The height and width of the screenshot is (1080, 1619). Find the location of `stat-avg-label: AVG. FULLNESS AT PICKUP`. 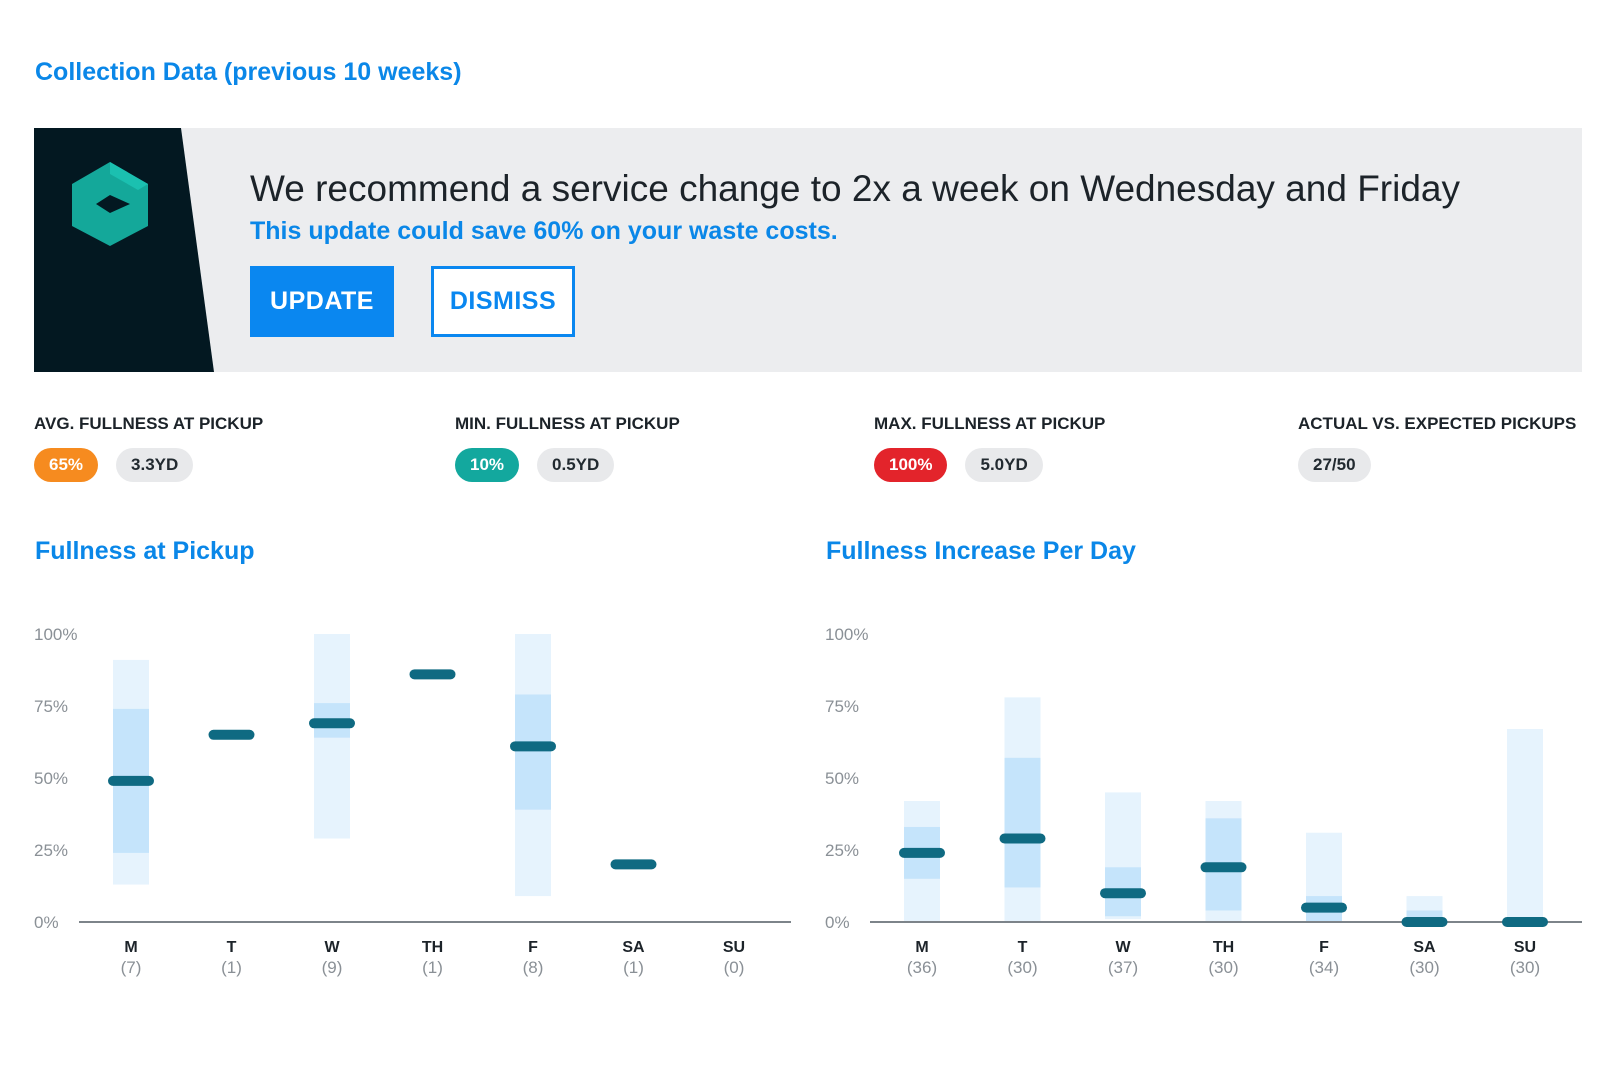

stat-avg-label: AVG. FULLNESS AT PICKUP is located at coordinates (149, 423).